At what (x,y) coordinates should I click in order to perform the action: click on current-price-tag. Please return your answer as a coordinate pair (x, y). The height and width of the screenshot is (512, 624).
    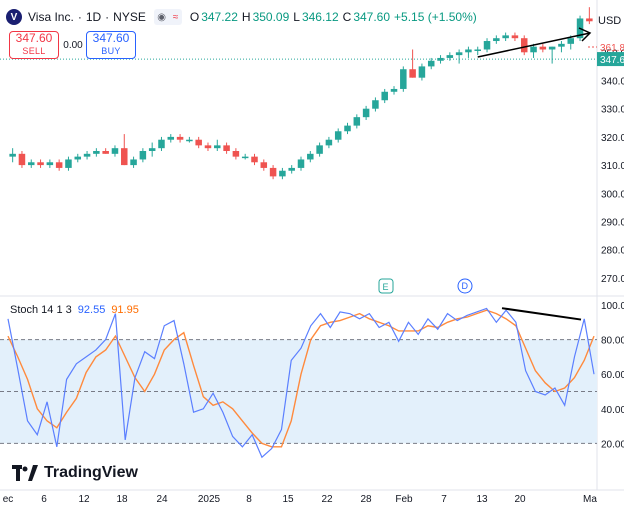
    Looking at the image, I should click on (610, 59).